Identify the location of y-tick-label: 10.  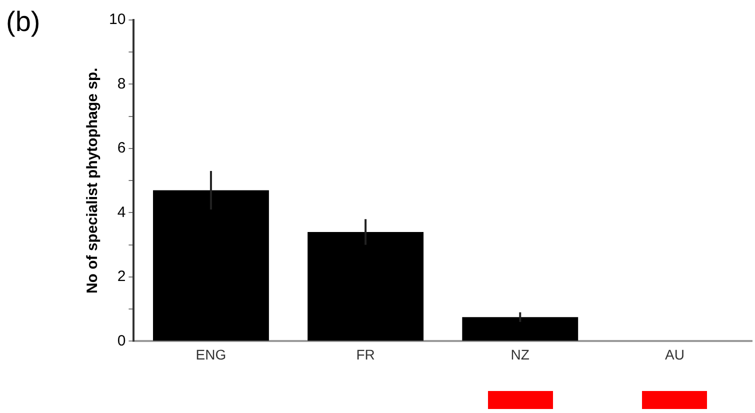
(117, 19).